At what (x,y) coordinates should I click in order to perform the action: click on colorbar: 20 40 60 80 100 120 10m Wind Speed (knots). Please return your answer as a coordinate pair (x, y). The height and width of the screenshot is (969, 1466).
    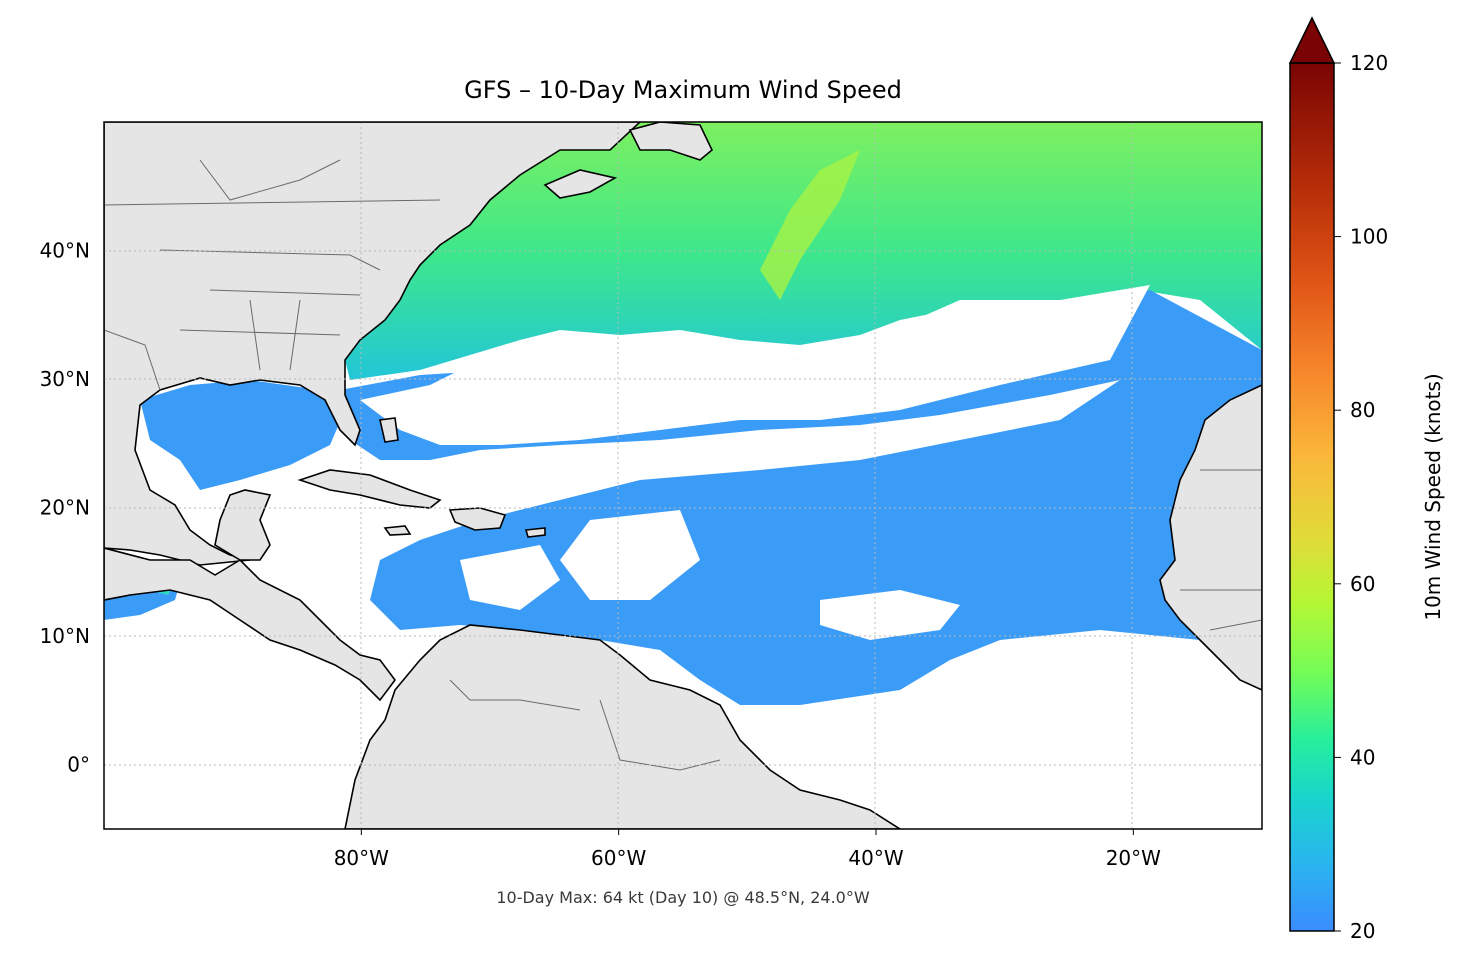
    Looking at the image, I should click on (1366, 479).